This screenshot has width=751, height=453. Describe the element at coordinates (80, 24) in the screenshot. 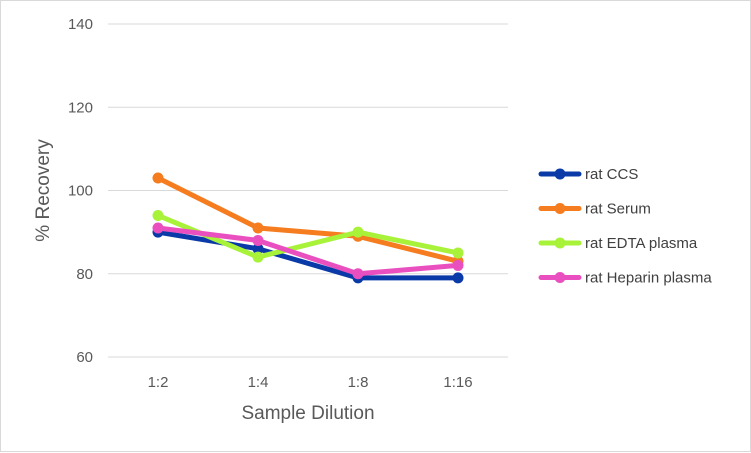

I see `y-tick-label: 140` at that location.